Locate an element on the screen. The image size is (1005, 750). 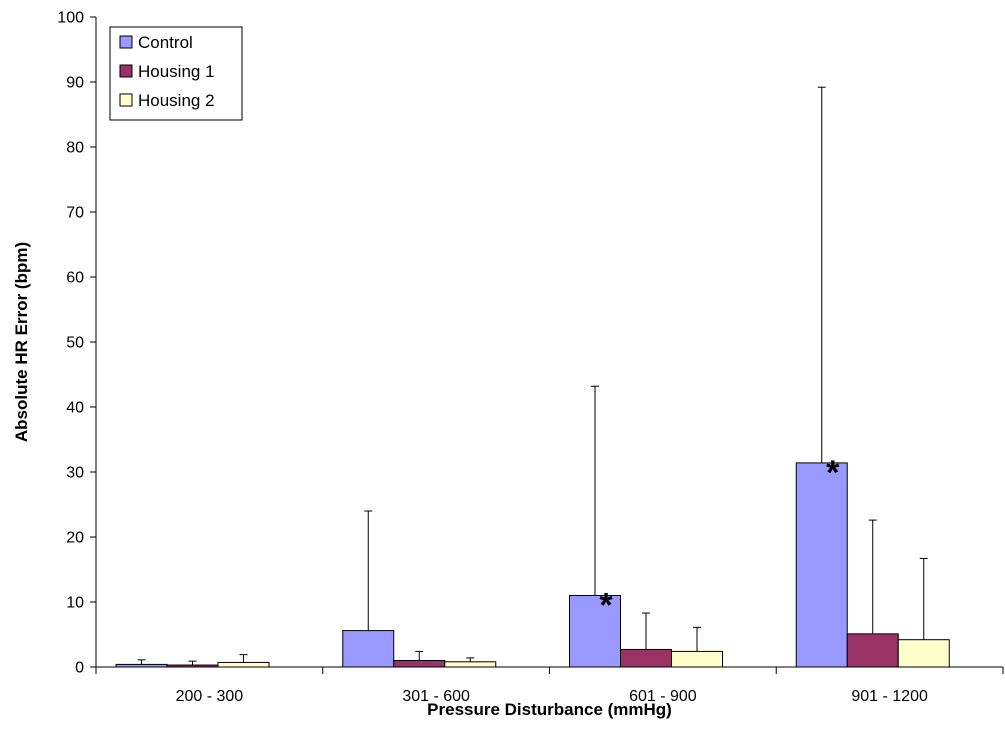
legend: Control Housing 1 Housing 2 is located at coordinates (176, 73).